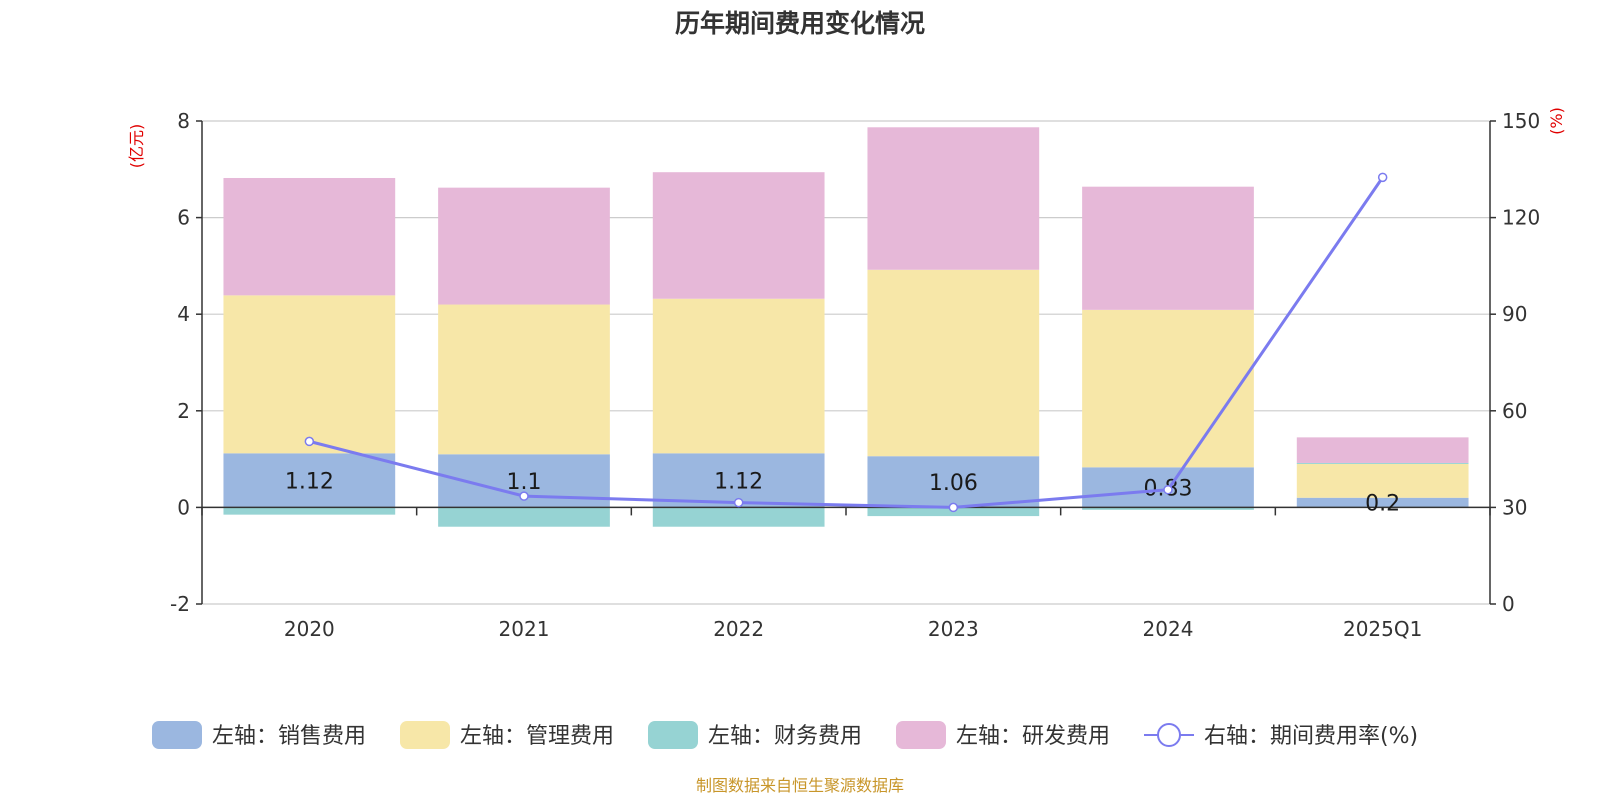  What do you see at coordinates (1514, 411) in the screenshot?
I see `right-axis-tick-label: 60` at bounding box center [1514, 411].